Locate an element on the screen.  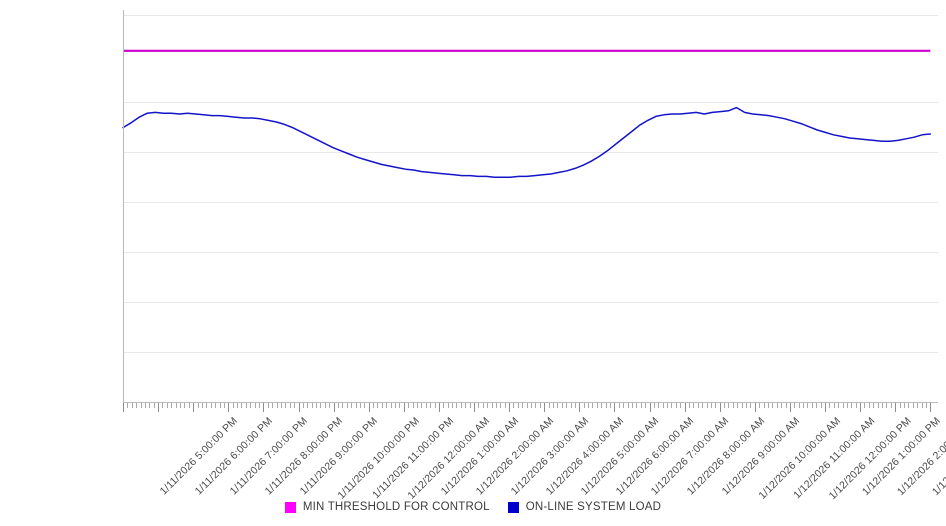
x-axis-label: 1/12/2026 2:00:00 PM is located at coordinates (920, 456).